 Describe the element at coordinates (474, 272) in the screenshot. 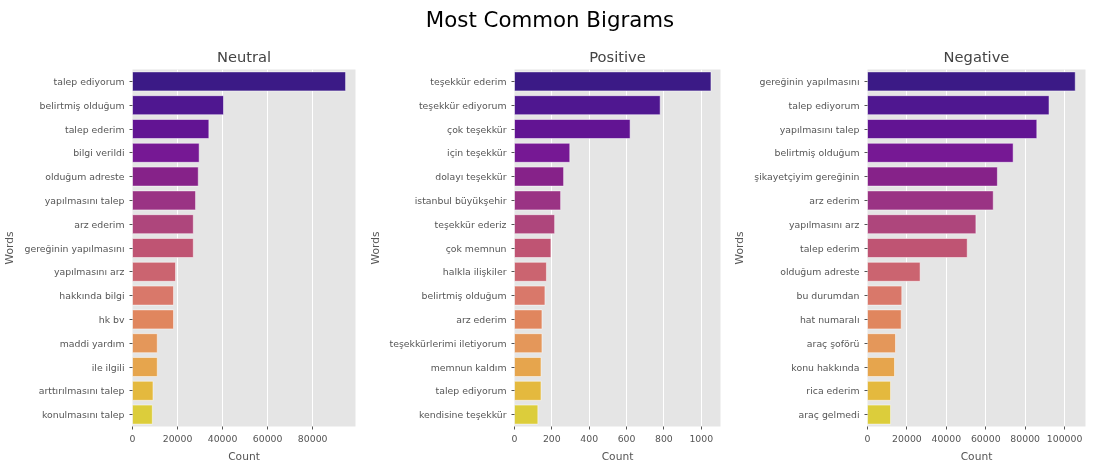

I see `y-tick-label: halkla ilişkiler` at that location.